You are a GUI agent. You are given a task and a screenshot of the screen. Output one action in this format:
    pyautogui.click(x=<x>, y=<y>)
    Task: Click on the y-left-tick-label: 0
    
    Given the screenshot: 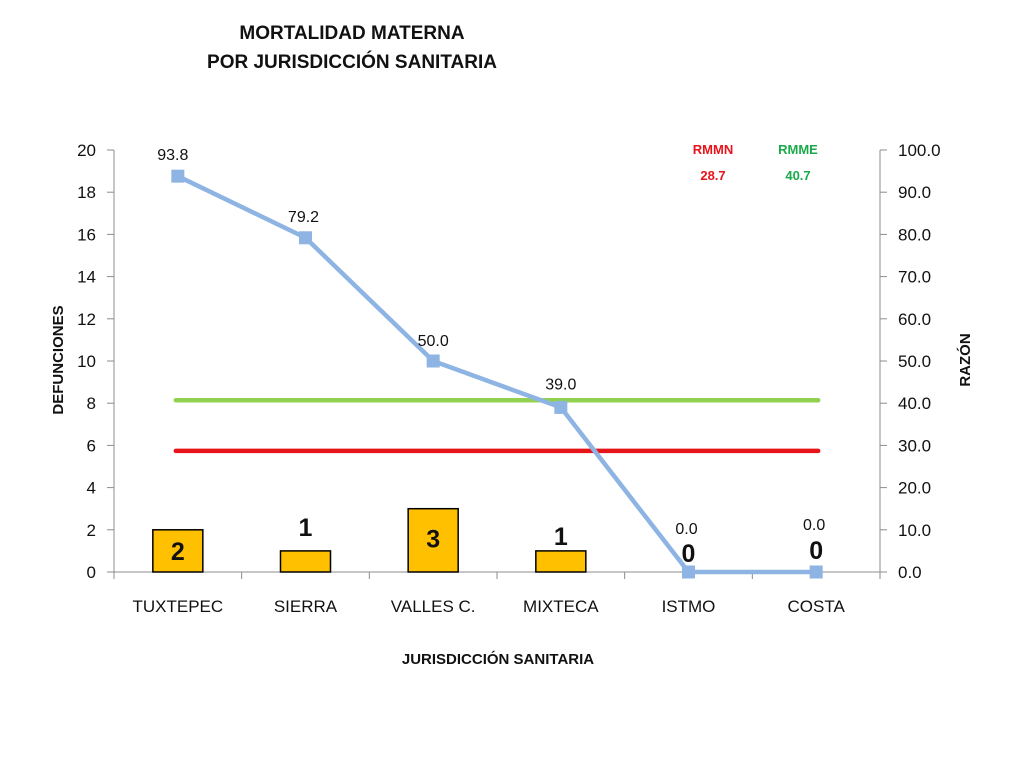 What is the action you would take?
    pyautogui.click(x=91, y=572)
    